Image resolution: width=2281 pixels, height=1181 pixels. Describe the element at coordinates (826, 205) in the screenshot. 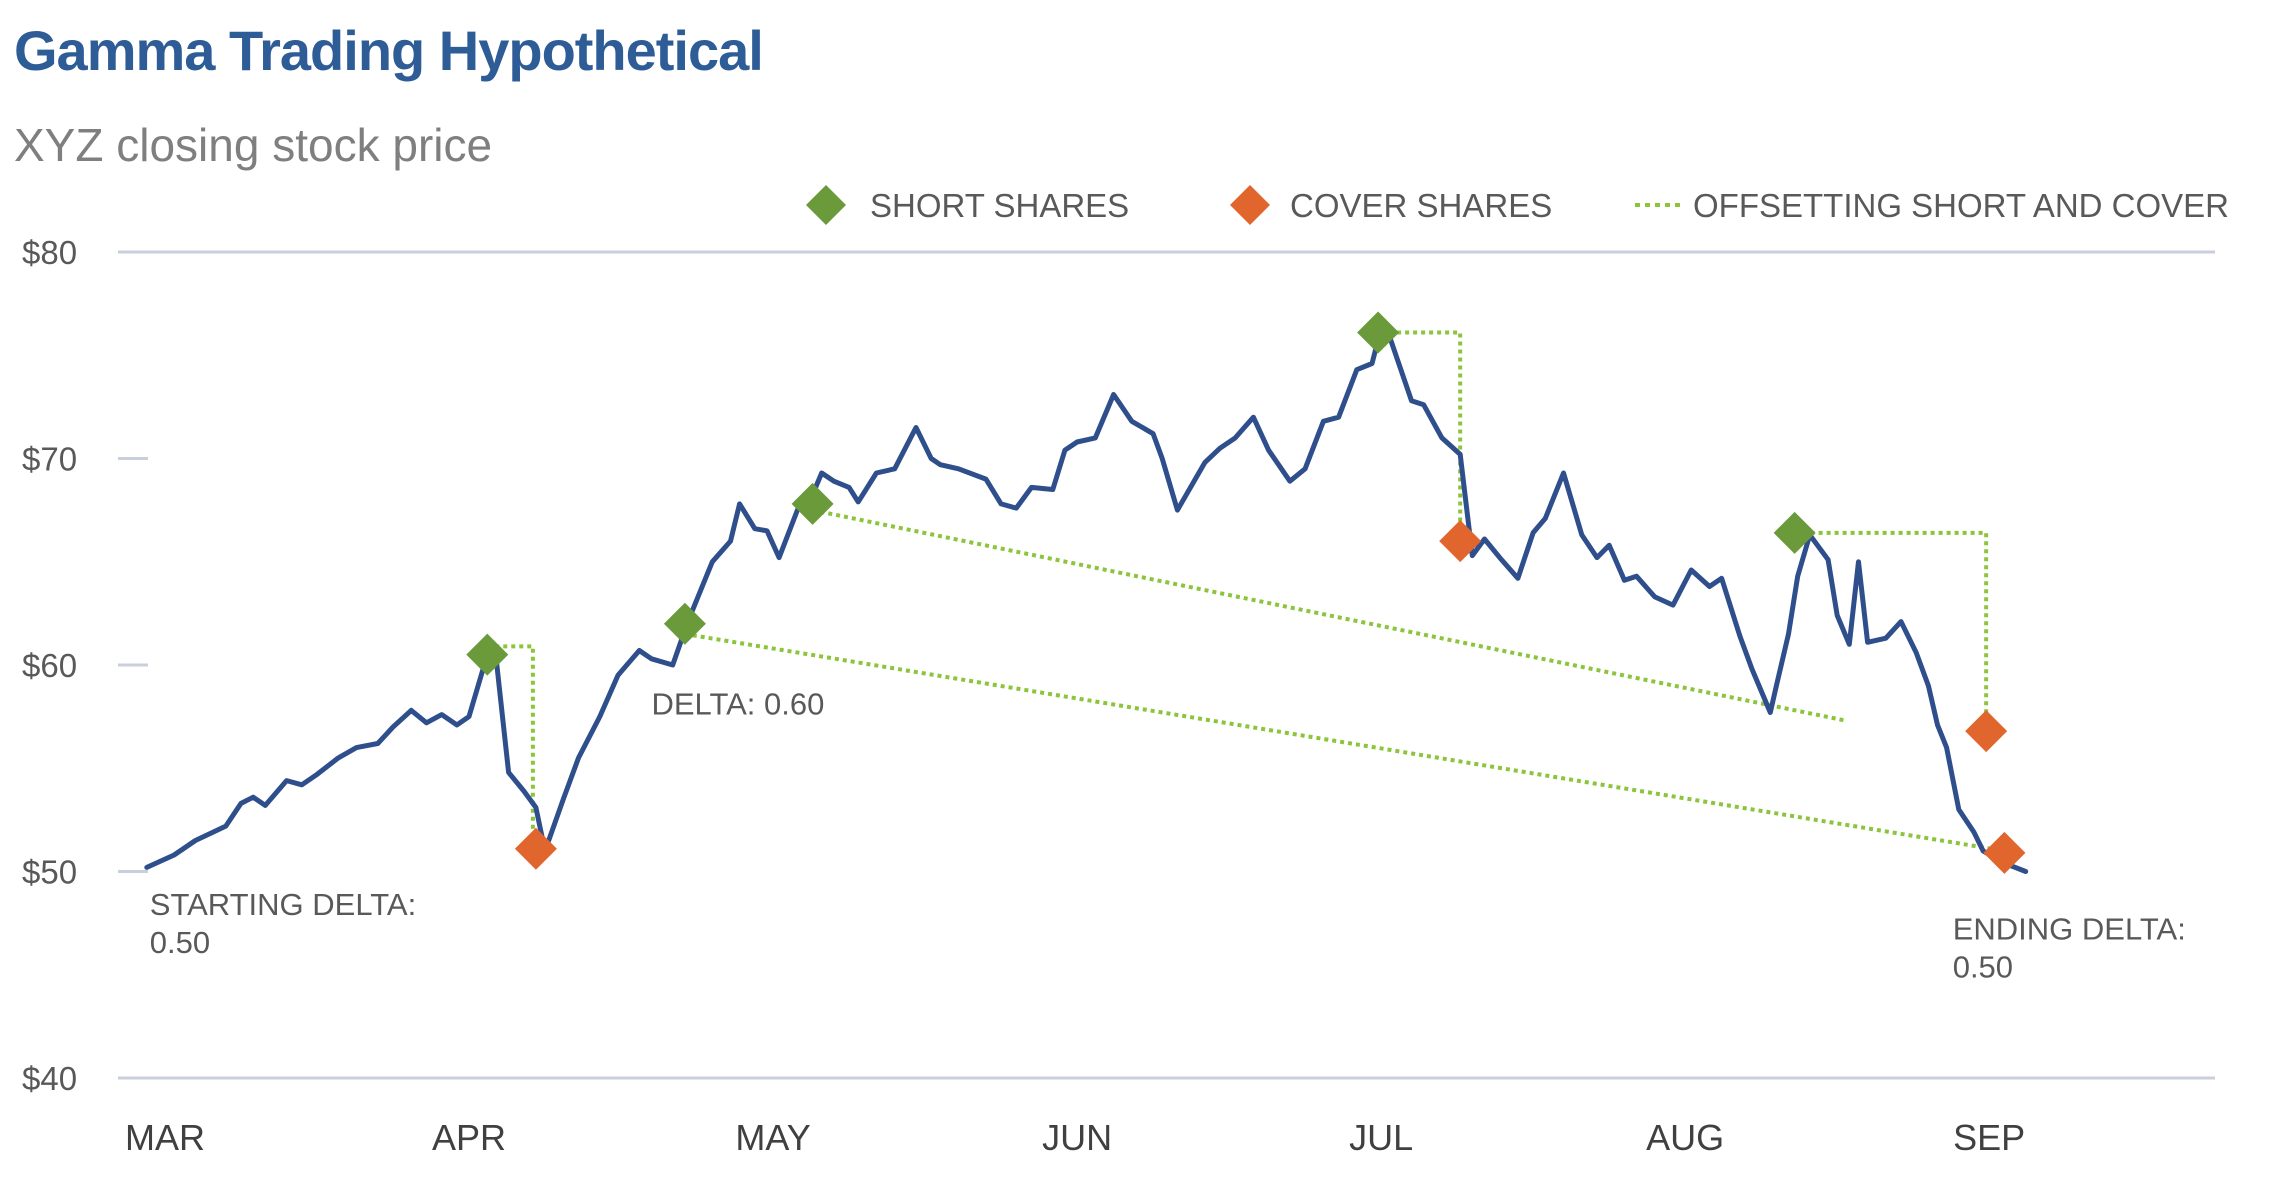

I see `legend-short-diamond` at that location.